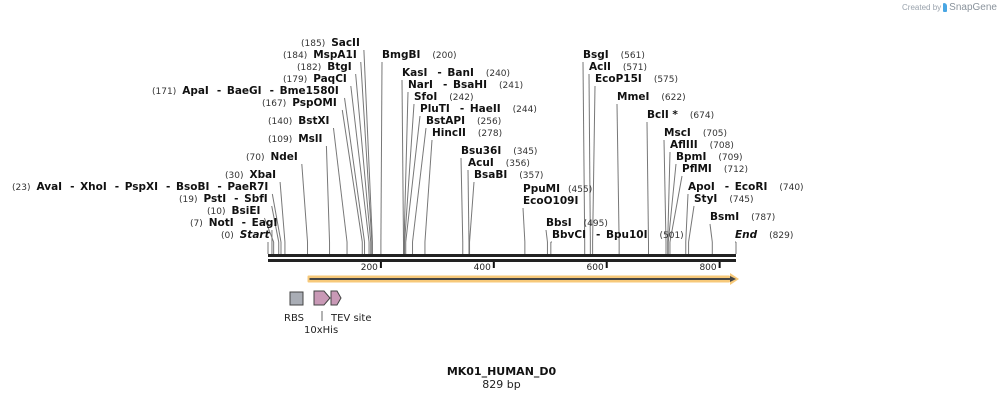  What do you see at coordinates (523, 279) in the screenshot?
I see `orf-arrow` at bounding box center [523, 279].